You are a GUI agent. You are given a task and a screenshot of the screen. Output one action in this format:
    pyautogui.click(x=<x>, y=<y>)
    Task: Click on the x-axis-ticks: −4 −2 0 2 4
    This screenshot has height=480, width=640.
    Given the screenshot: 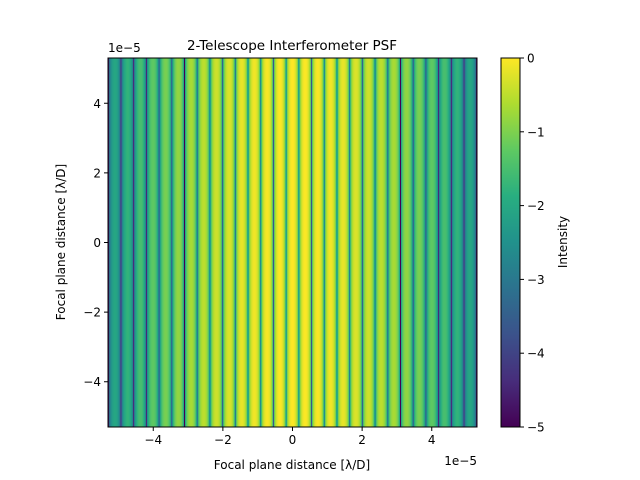 What is the action you would take?
    pyautogui.click(x=290, y=437)
    